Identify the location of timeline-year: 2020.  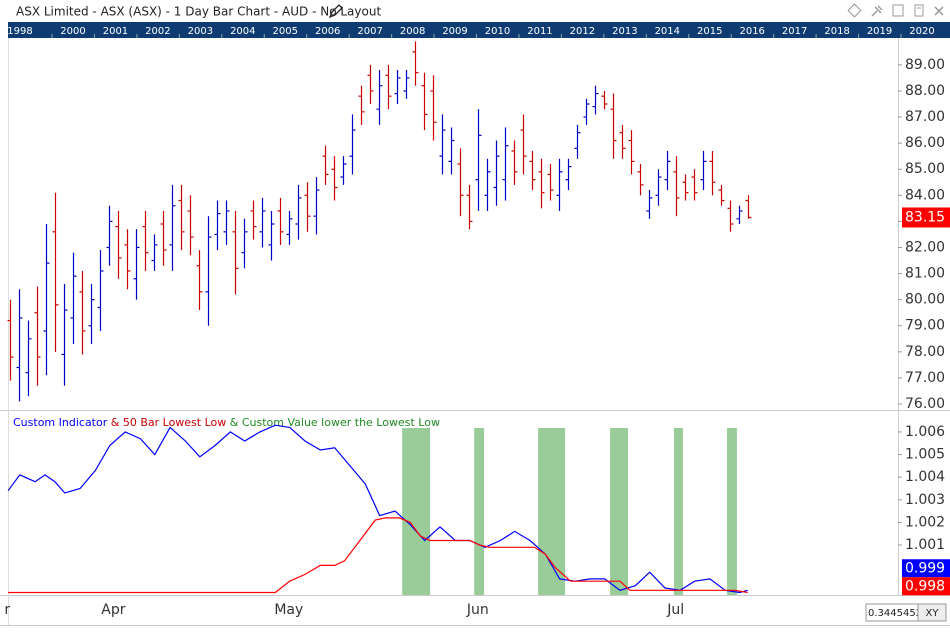
(921, 31).